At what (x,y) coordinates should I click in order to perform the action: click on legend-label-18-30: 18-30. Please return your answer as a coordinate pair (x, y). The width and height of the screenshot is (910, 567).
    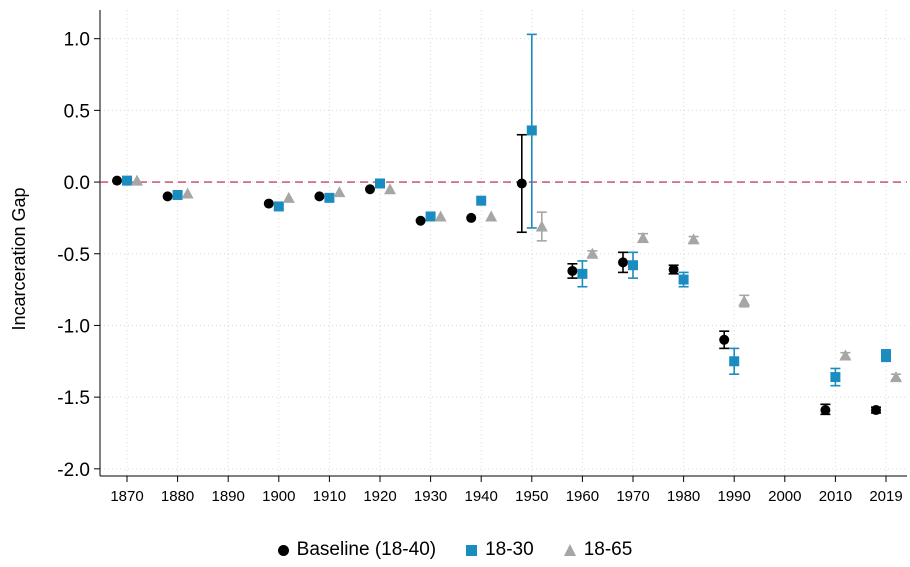
    Looking at the image, I should click on (509, 549).